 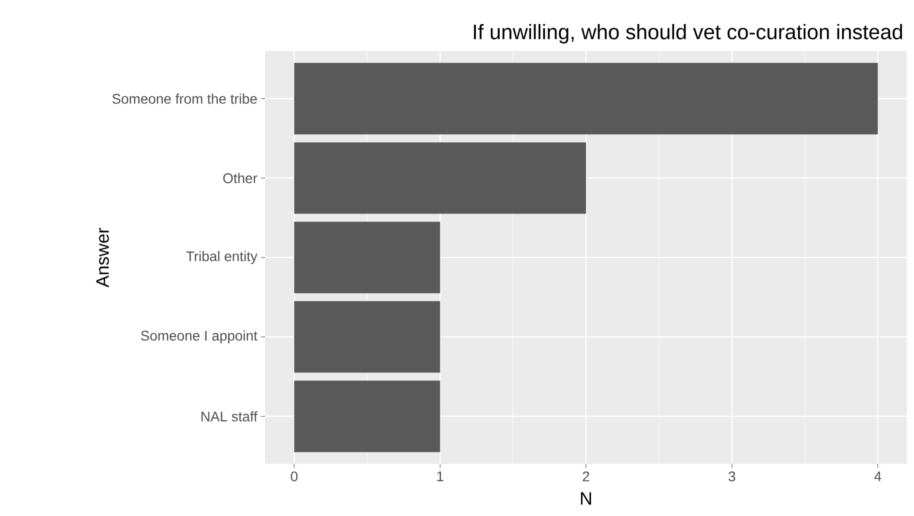 What do you see at coordinates (199, 337) in the screenshot?
I see `y-tick-label: Someone I appoint` at bounding box center [199, 337].